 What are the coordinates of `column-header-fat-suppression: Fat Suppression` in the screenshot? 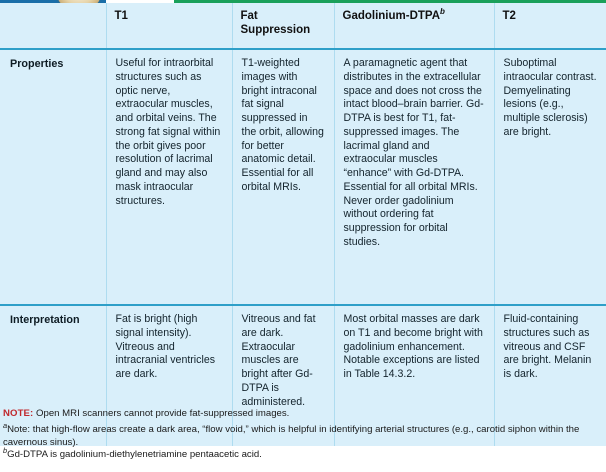 It's located at (282, 25).